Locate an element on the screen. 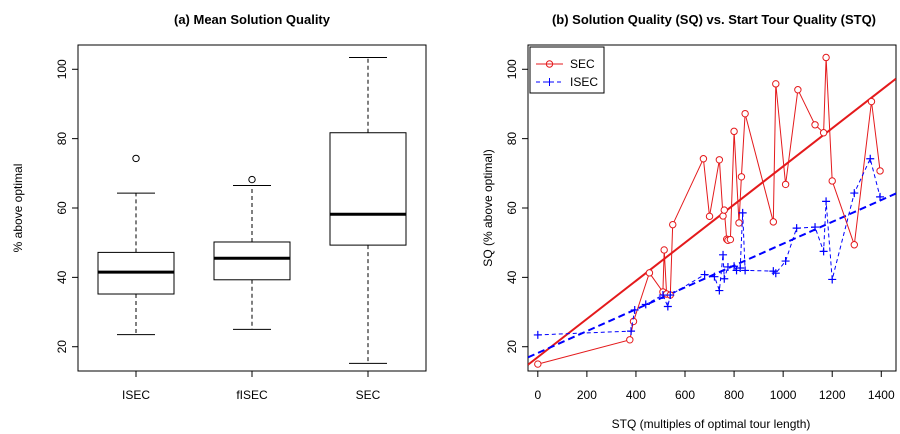 The image size is (900, 434). x-tick-label: 800 is located at coordinates (734, 395).